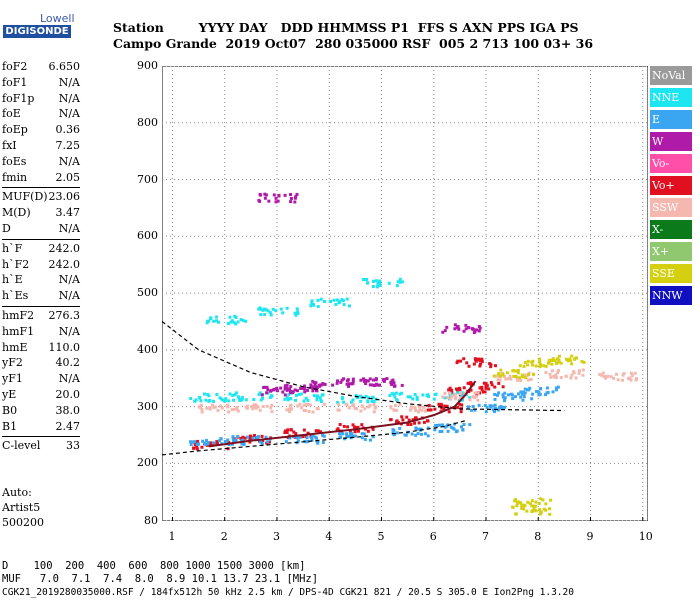 This screenshot has height=600, width=700. Describe the element at coordinates (41, 281) in the screenshot. I see `param-row: h`E N/A` at that location.